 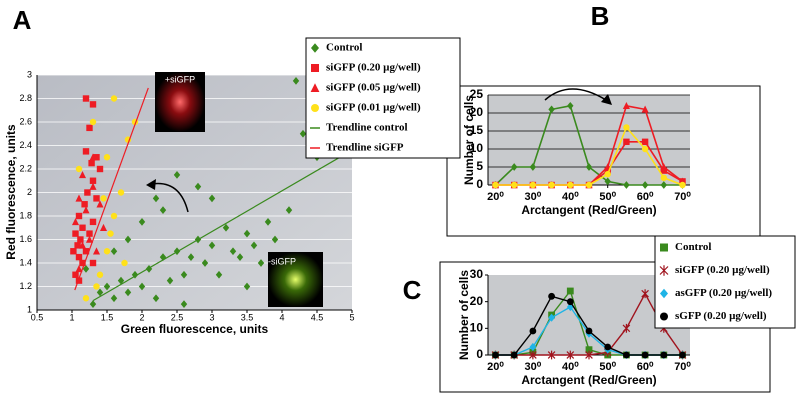 I want to click on x-axis-label: Arctangent (Red/Green), so click(x=588, y=210).